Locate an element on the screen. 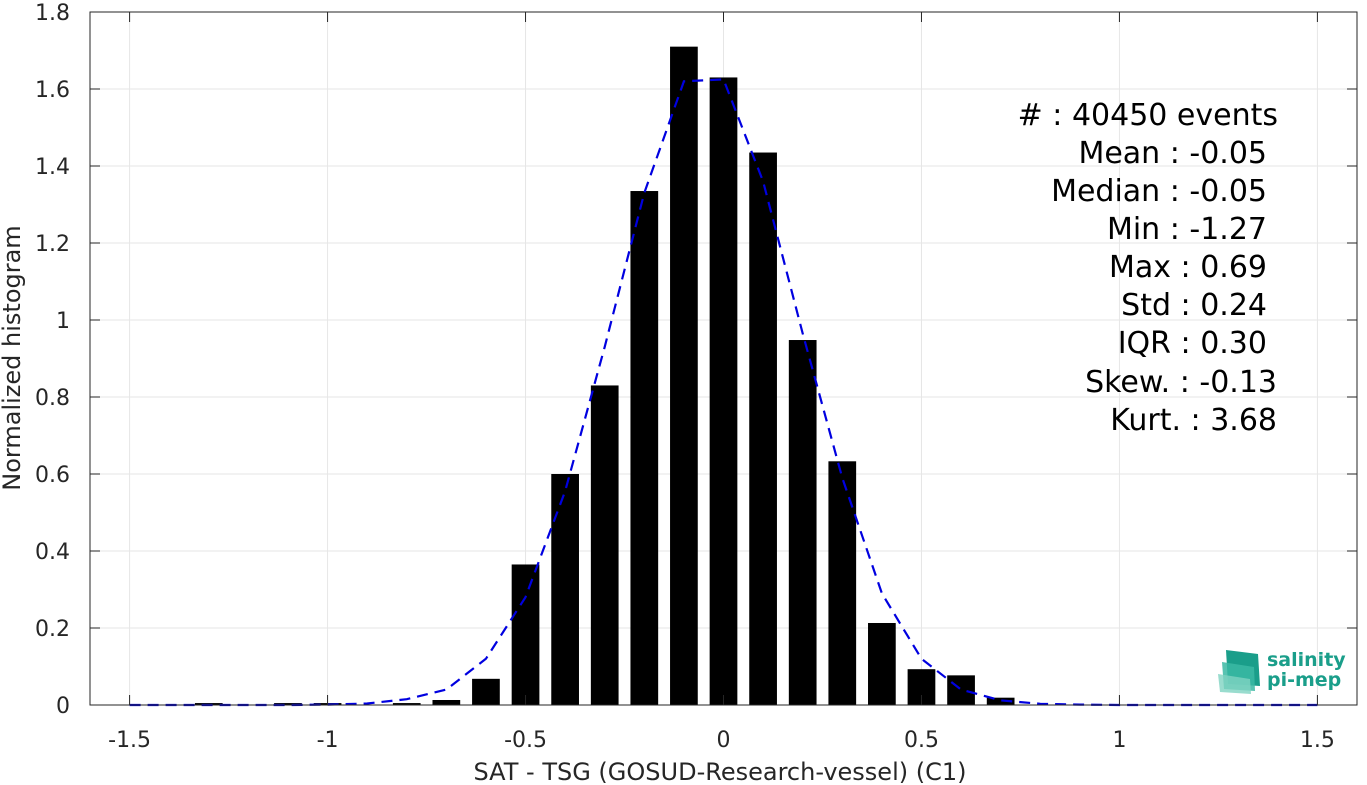 This screenshot has width=1367, height=785. y-tick-labels: 0 0.2 0.4 0.6 0.8 1 1.2 1.4 1.6 1.8 is located at coordinates (52, 360).